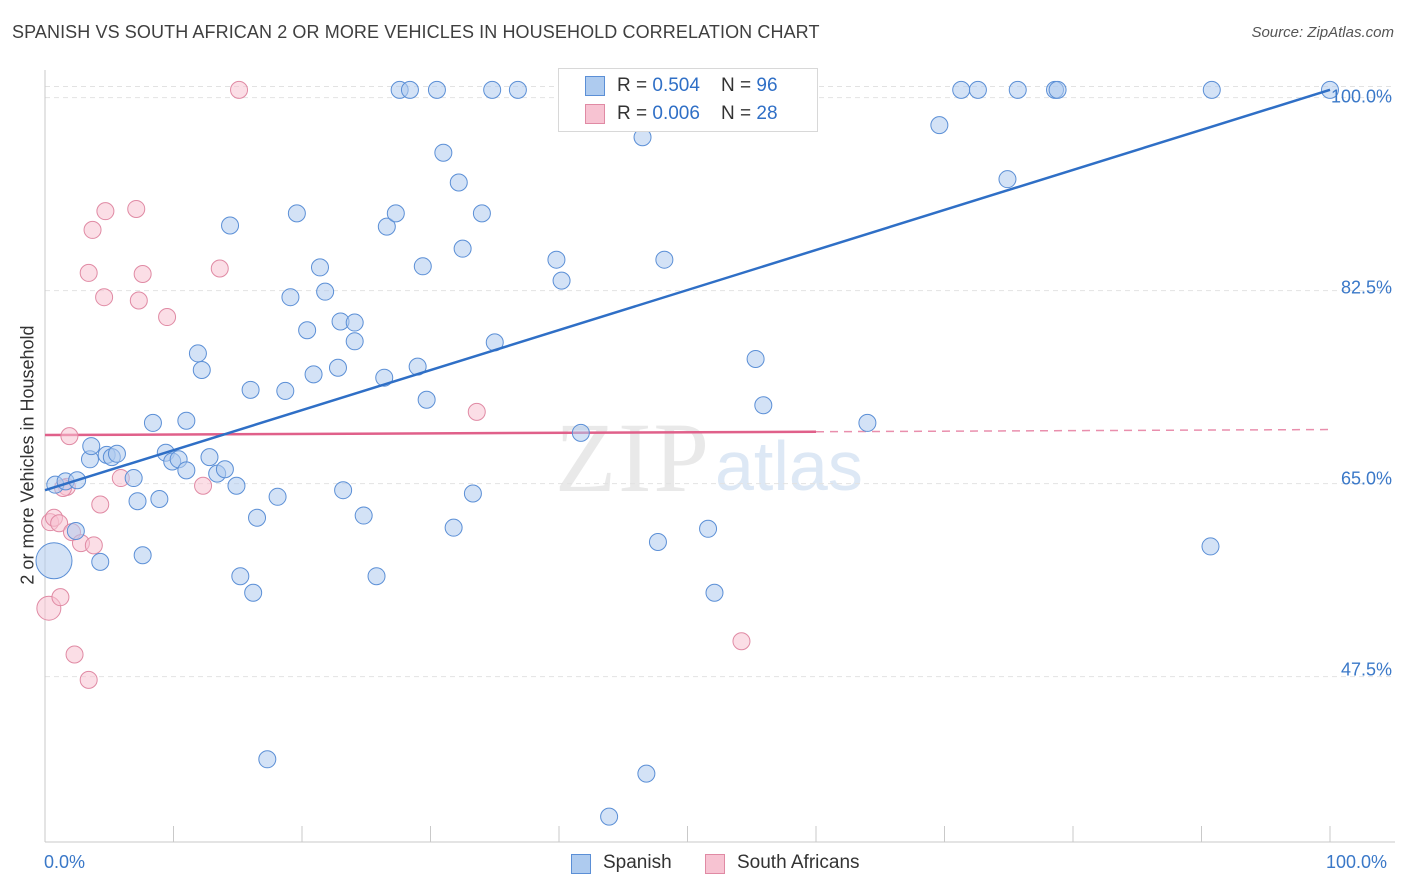 The height and width of the screenshot is (892, 1406). What do you see at coordinates (637, 862) in the screenshot?
I see `legend-label: Spanish` at bounding box center [637, 862].